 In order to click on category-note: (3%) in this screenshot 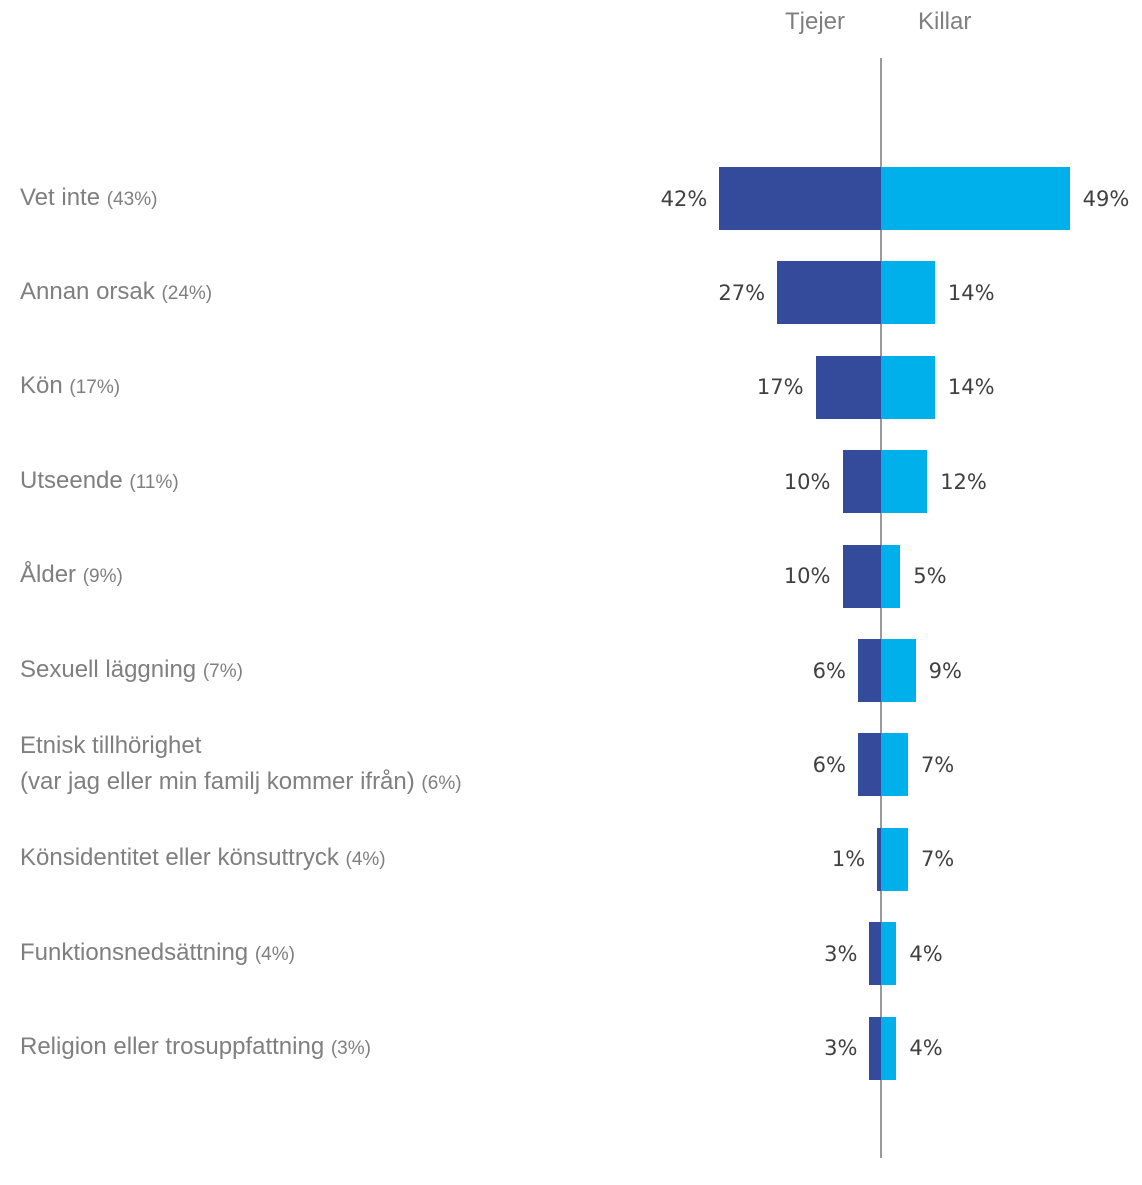, I will do `click(350, 1049)`.